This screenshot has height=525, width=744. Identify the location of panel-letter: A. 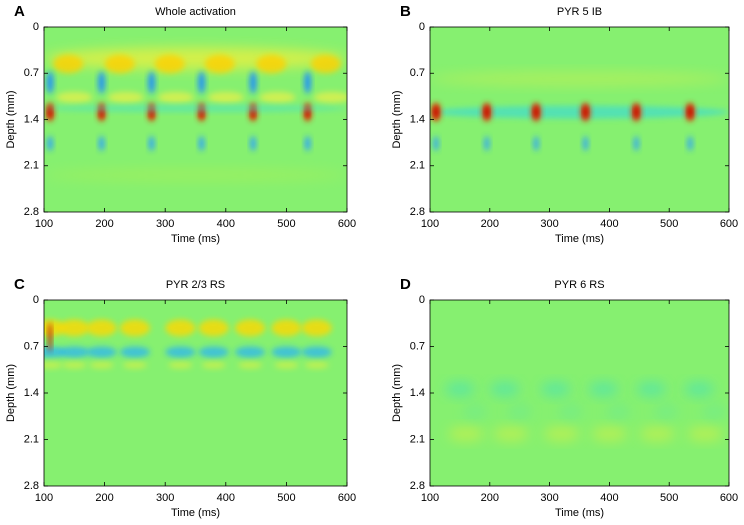
(19, 11).